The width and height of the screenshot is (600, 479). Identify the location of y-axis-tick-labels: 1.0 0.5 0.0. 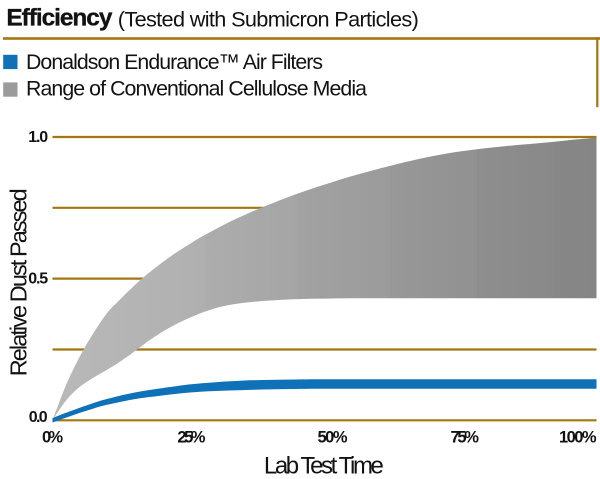
(38, 277).